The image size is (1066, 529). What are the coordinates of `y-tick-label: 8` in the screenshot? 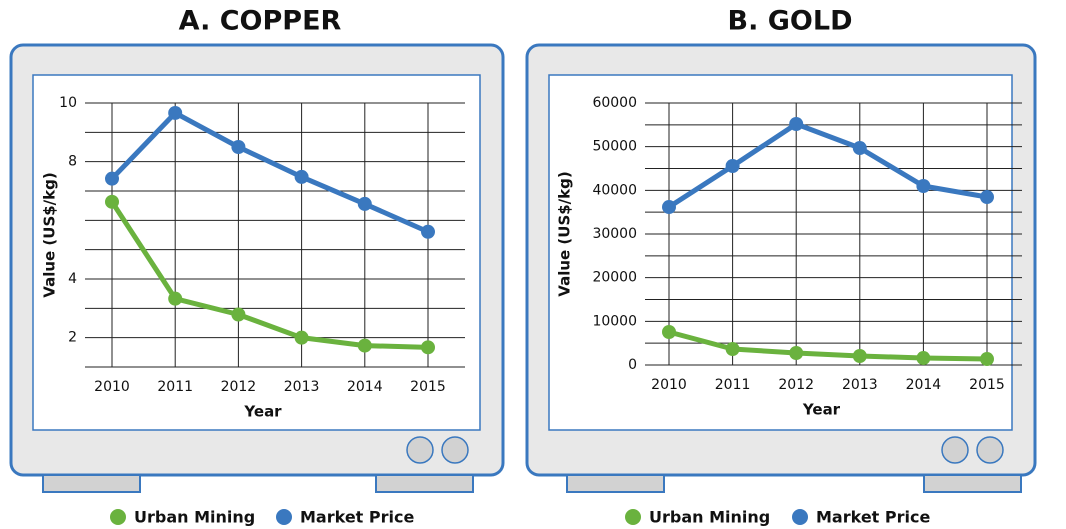 It's located at (72, 162).